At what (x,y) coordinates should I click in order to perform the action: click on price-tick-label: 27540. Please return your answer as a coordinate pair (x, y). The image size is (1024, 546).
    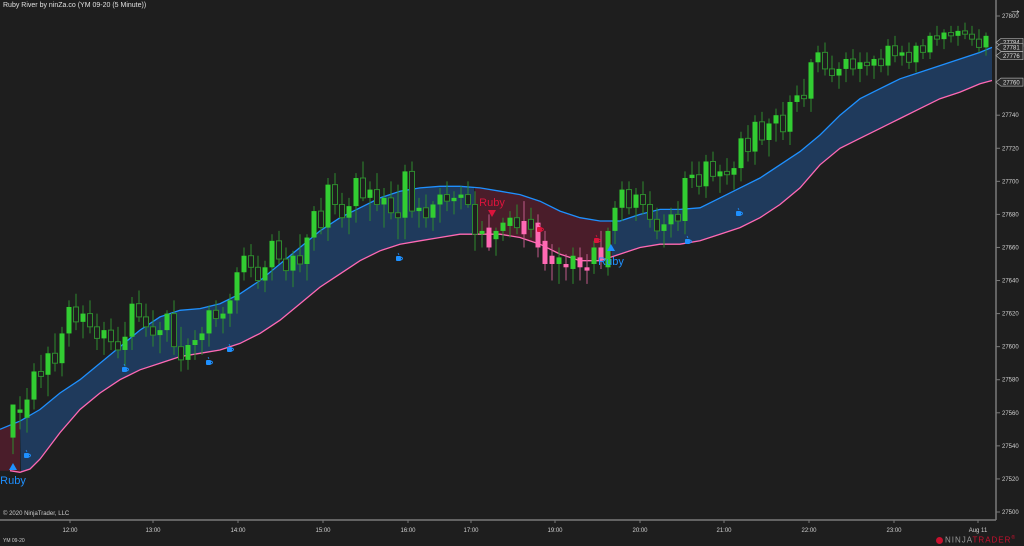
    Looking at the image, I should click on (1010, 447).